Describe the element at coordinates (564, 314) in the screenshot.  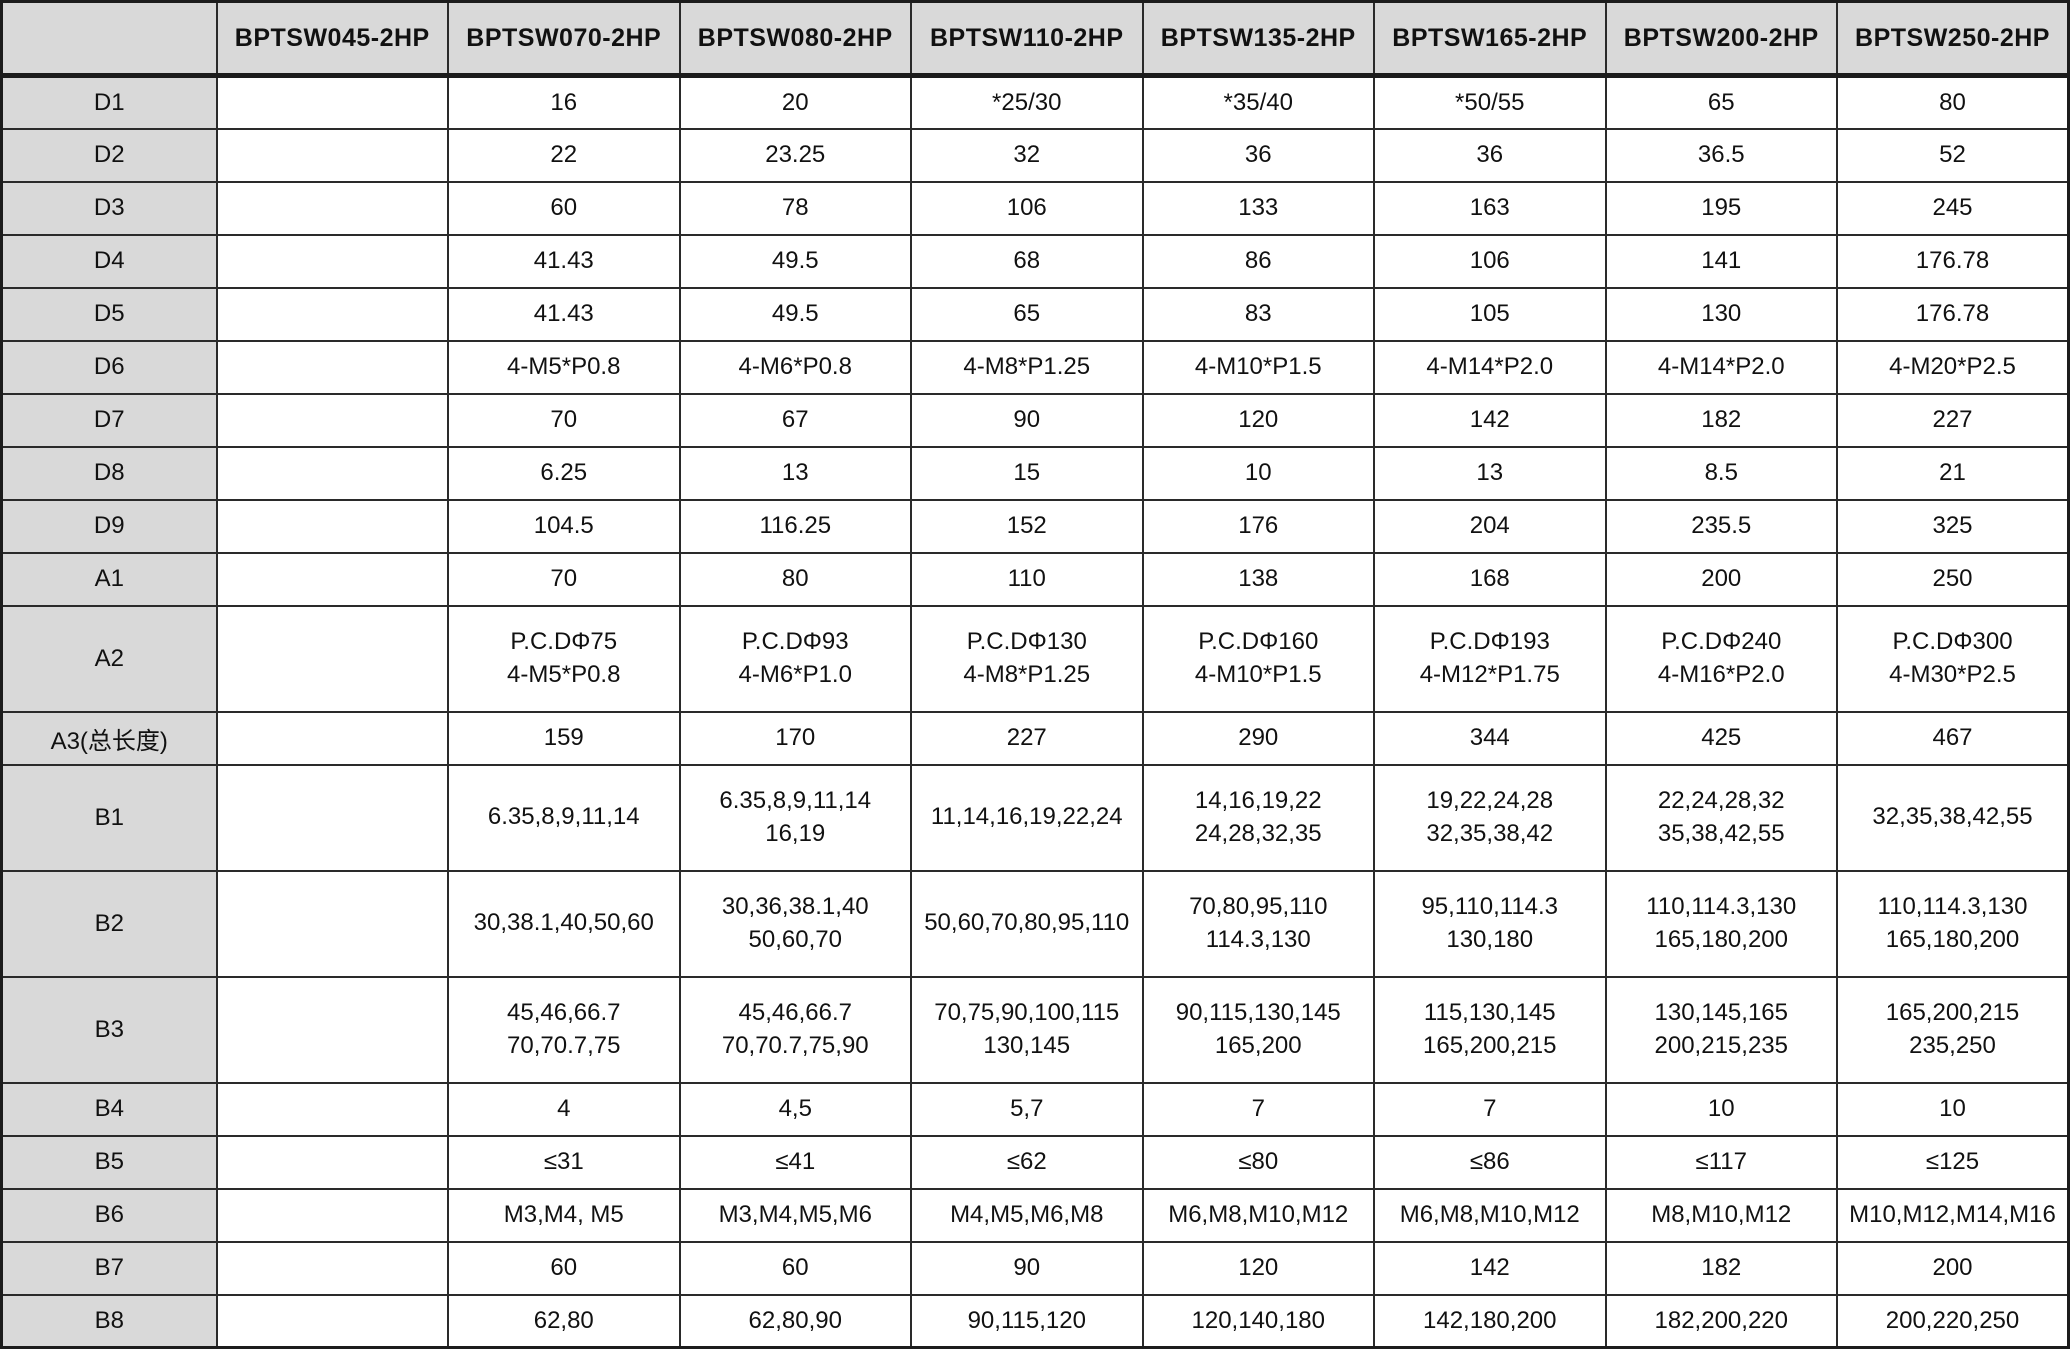
I see `spec-cell: 41.43` at that location.